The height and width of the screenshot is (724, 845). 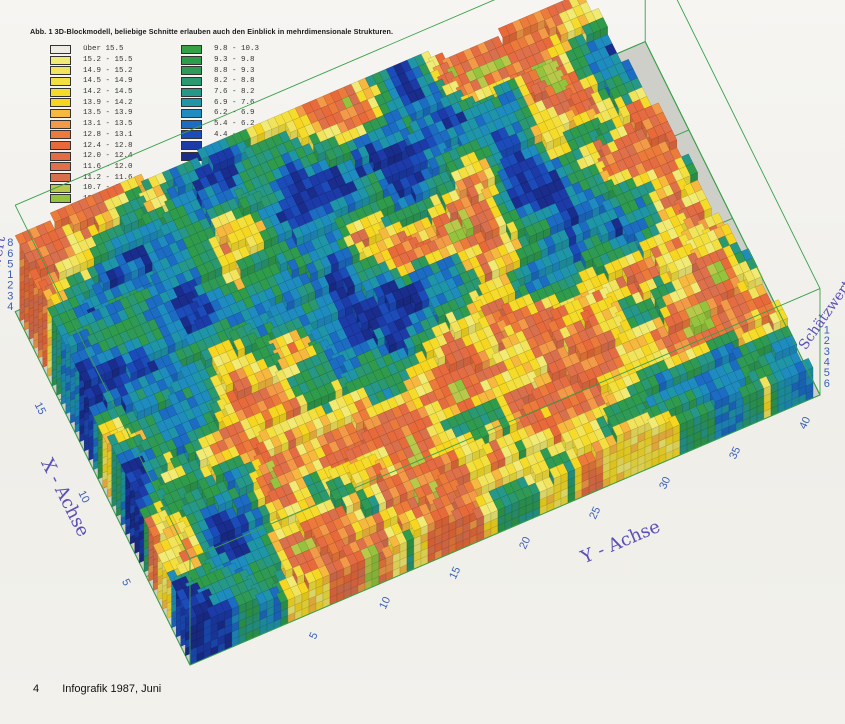 I want to click on legend-entry: 12.0 - 12.4, so click(x=91, y=156).